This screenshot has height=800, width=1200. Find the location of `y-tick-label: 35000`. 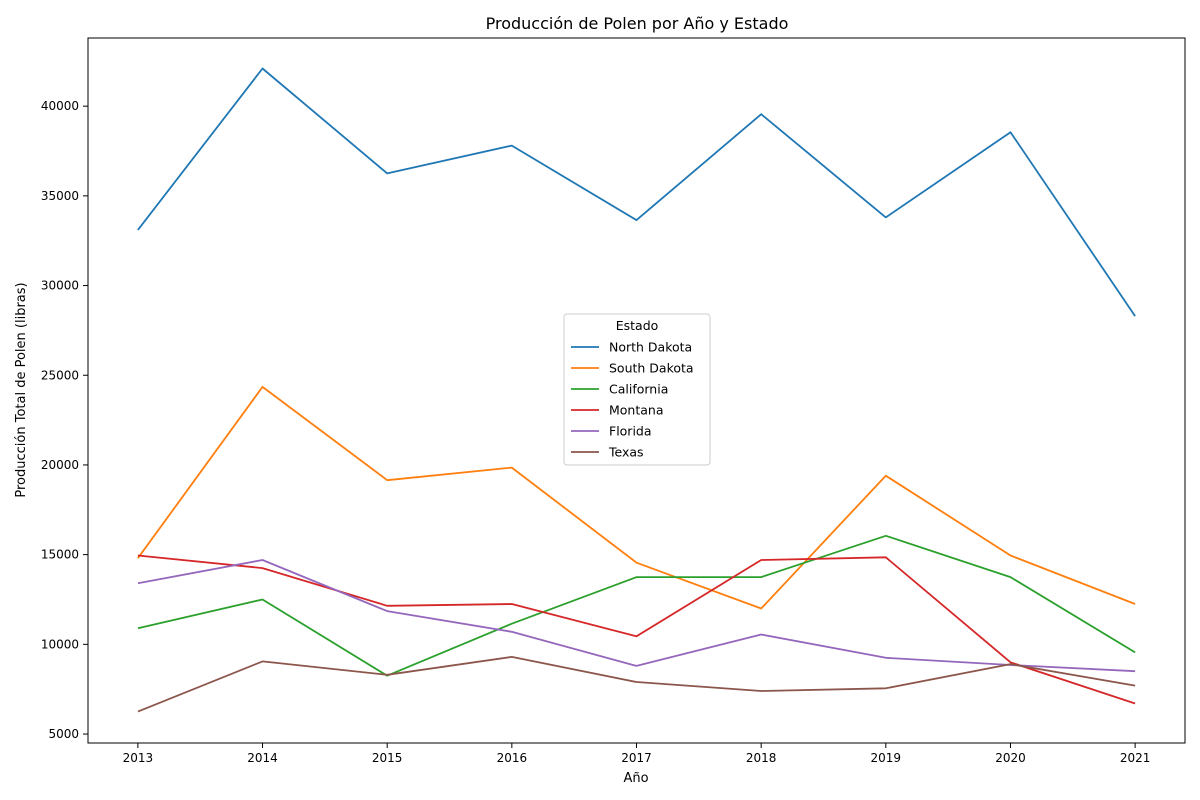

y-tick-label: 35000 is located at coordinates (60, 196).